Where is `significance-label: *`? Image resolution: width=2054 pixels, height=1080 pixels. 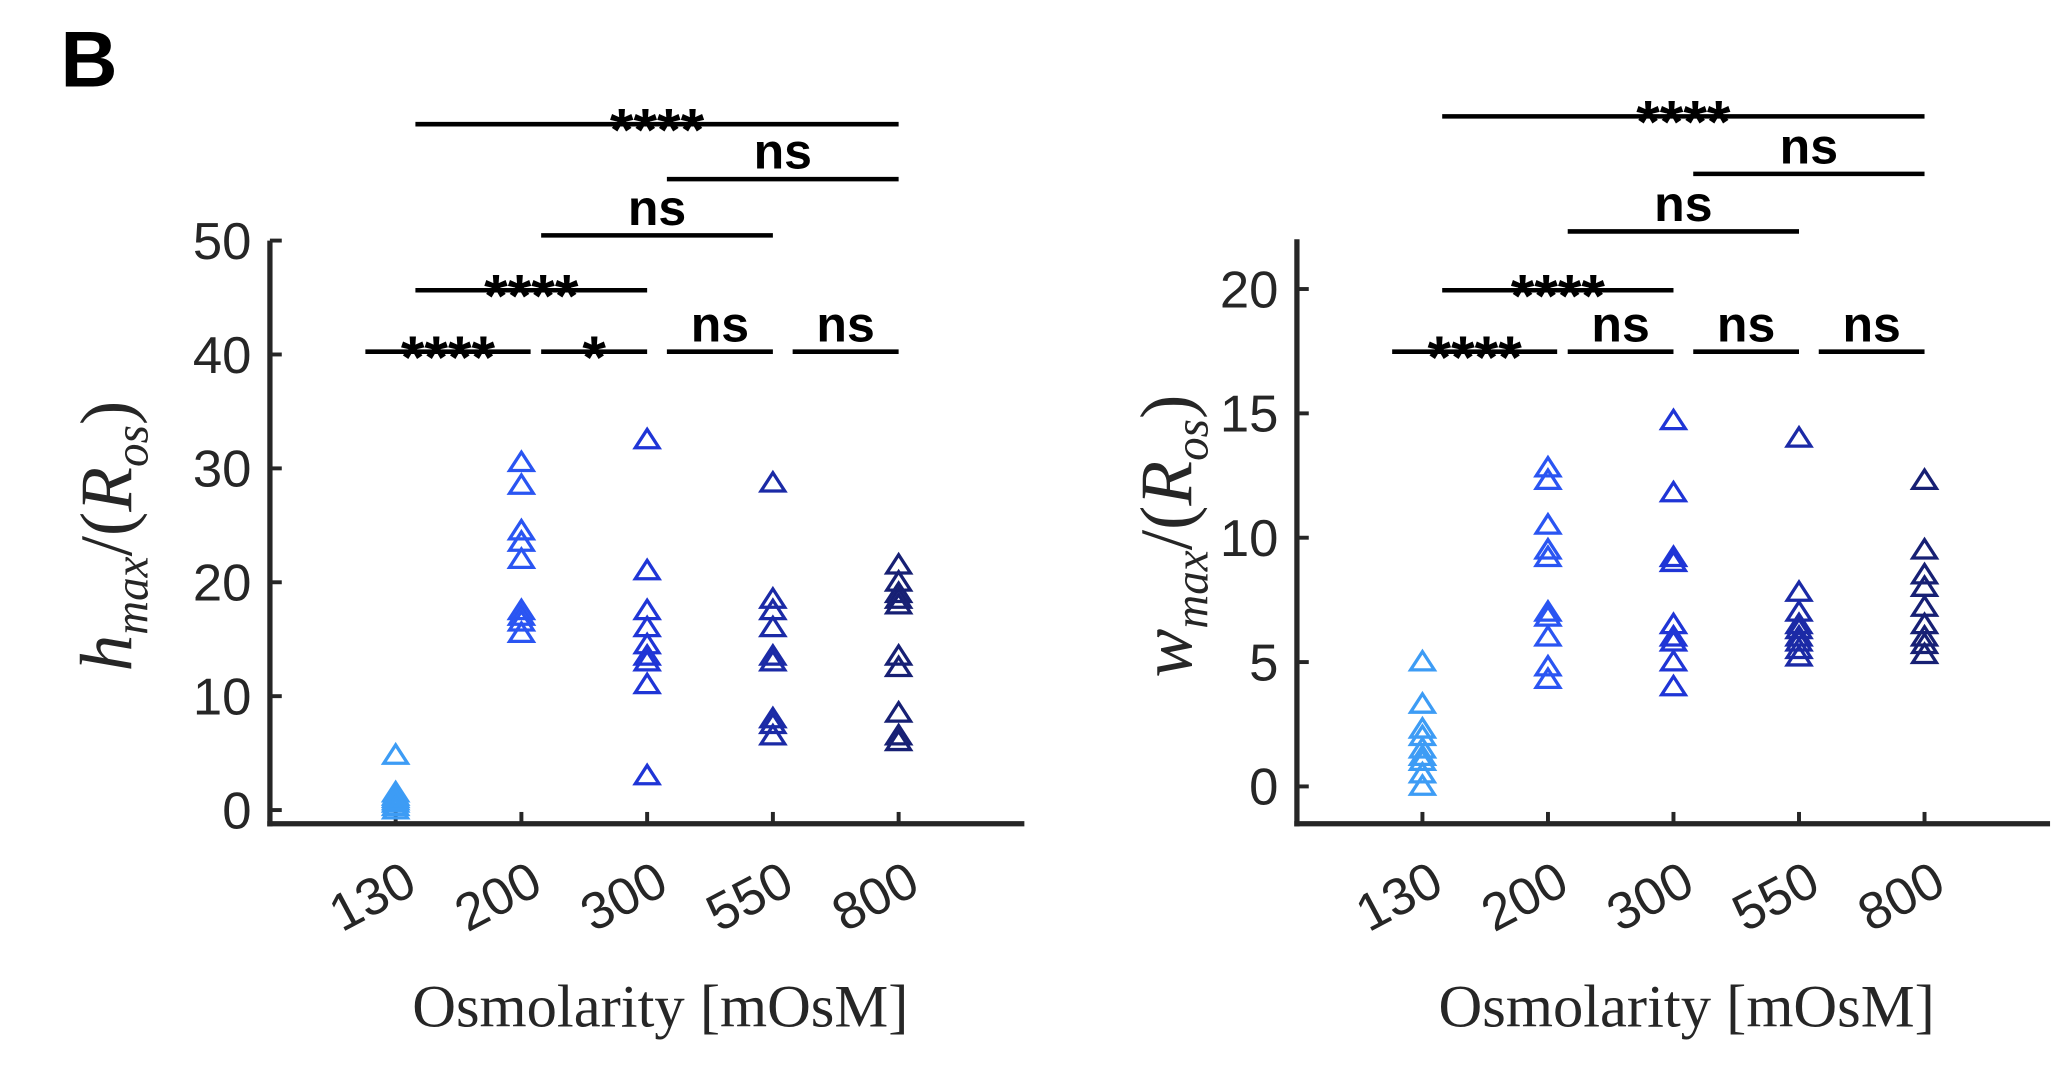
significance-label: * is located at coordinates (594, 357).